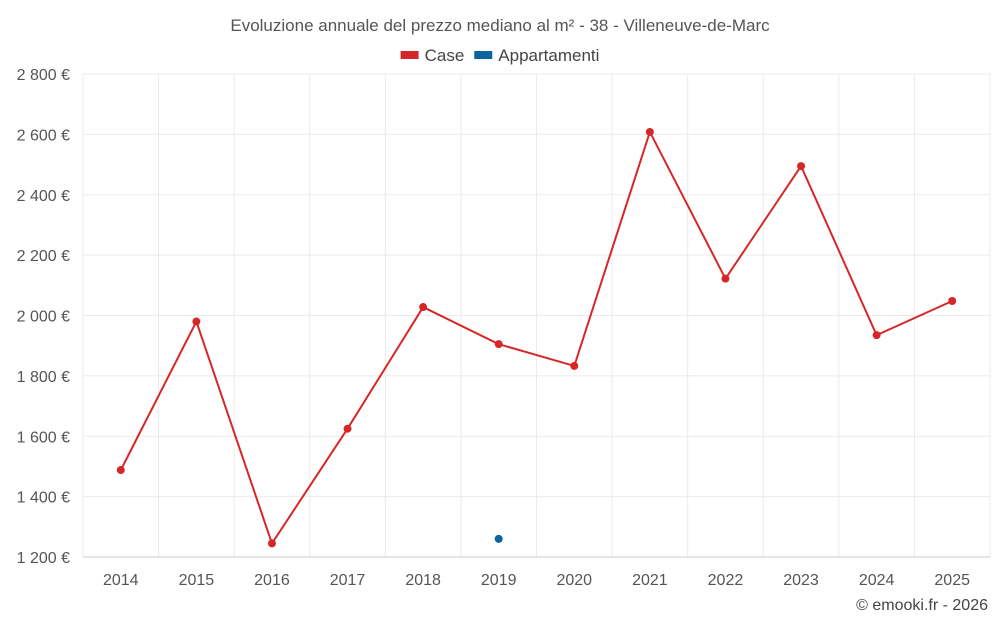  Describe the element at coordinates (348, 580) in the screenshot. I see `x-tick-label: 2017` at that location.